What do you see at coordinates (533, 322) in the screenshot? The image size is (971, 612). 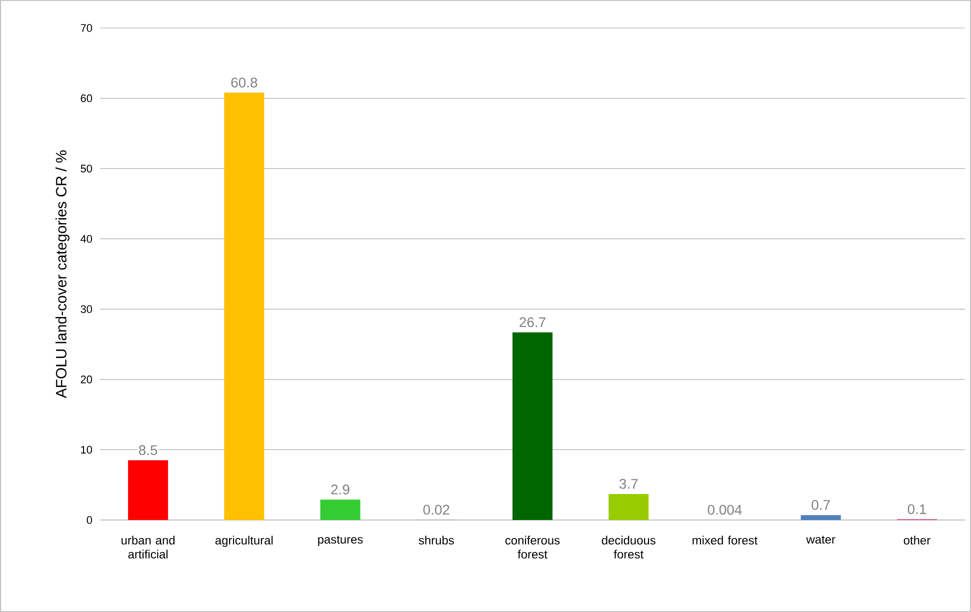 I see `data-label: 26.7` at bounding box center [533, 322].